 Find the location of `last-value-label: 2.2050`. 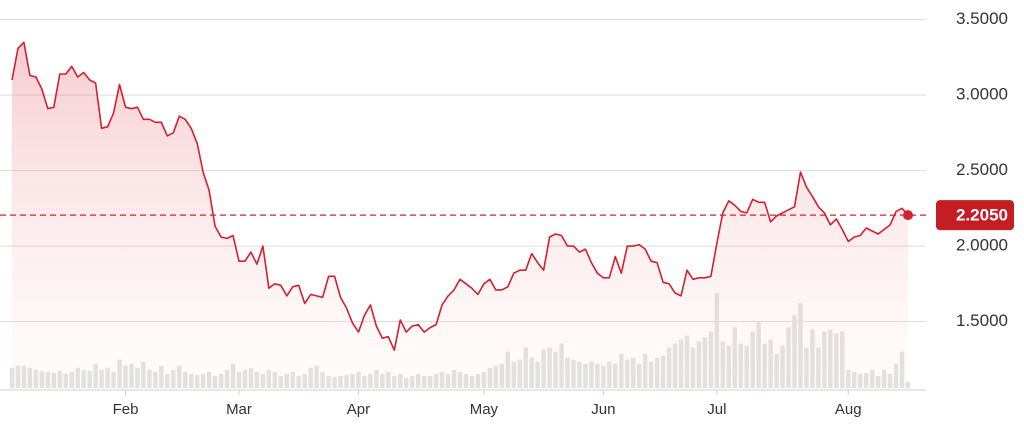

last-value-label: 2.2050 is located at coordinates (982, 215).